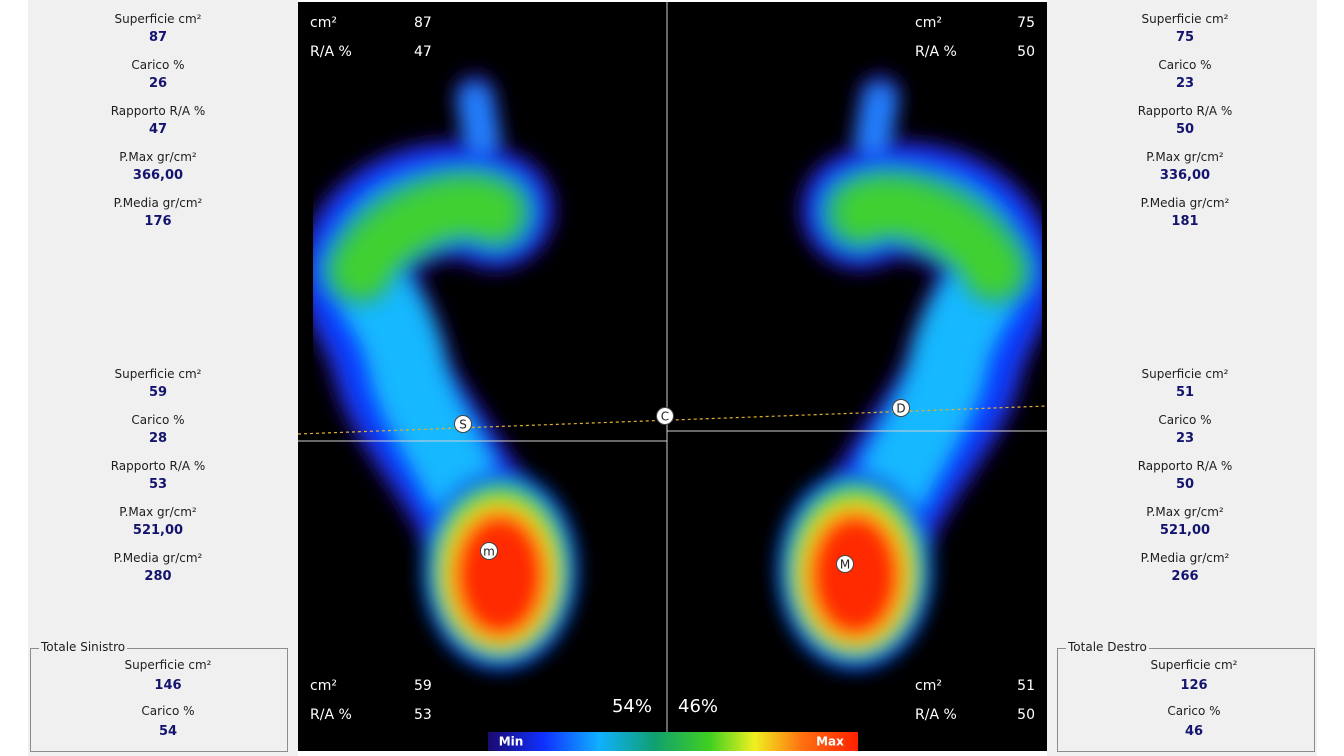  What do you see at coordinates (698, 706) in the screenshot?
I see `load-right: 46%` at bounding box center [698, 706].